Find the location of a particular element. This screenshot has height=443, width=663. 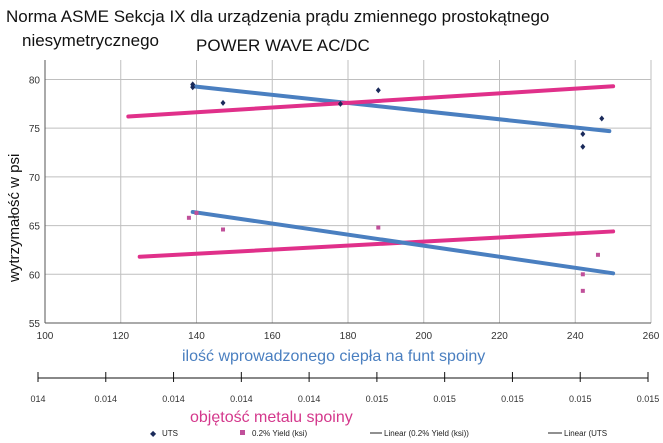

y-tick-label: 65 is located at coordinates (35, 227).